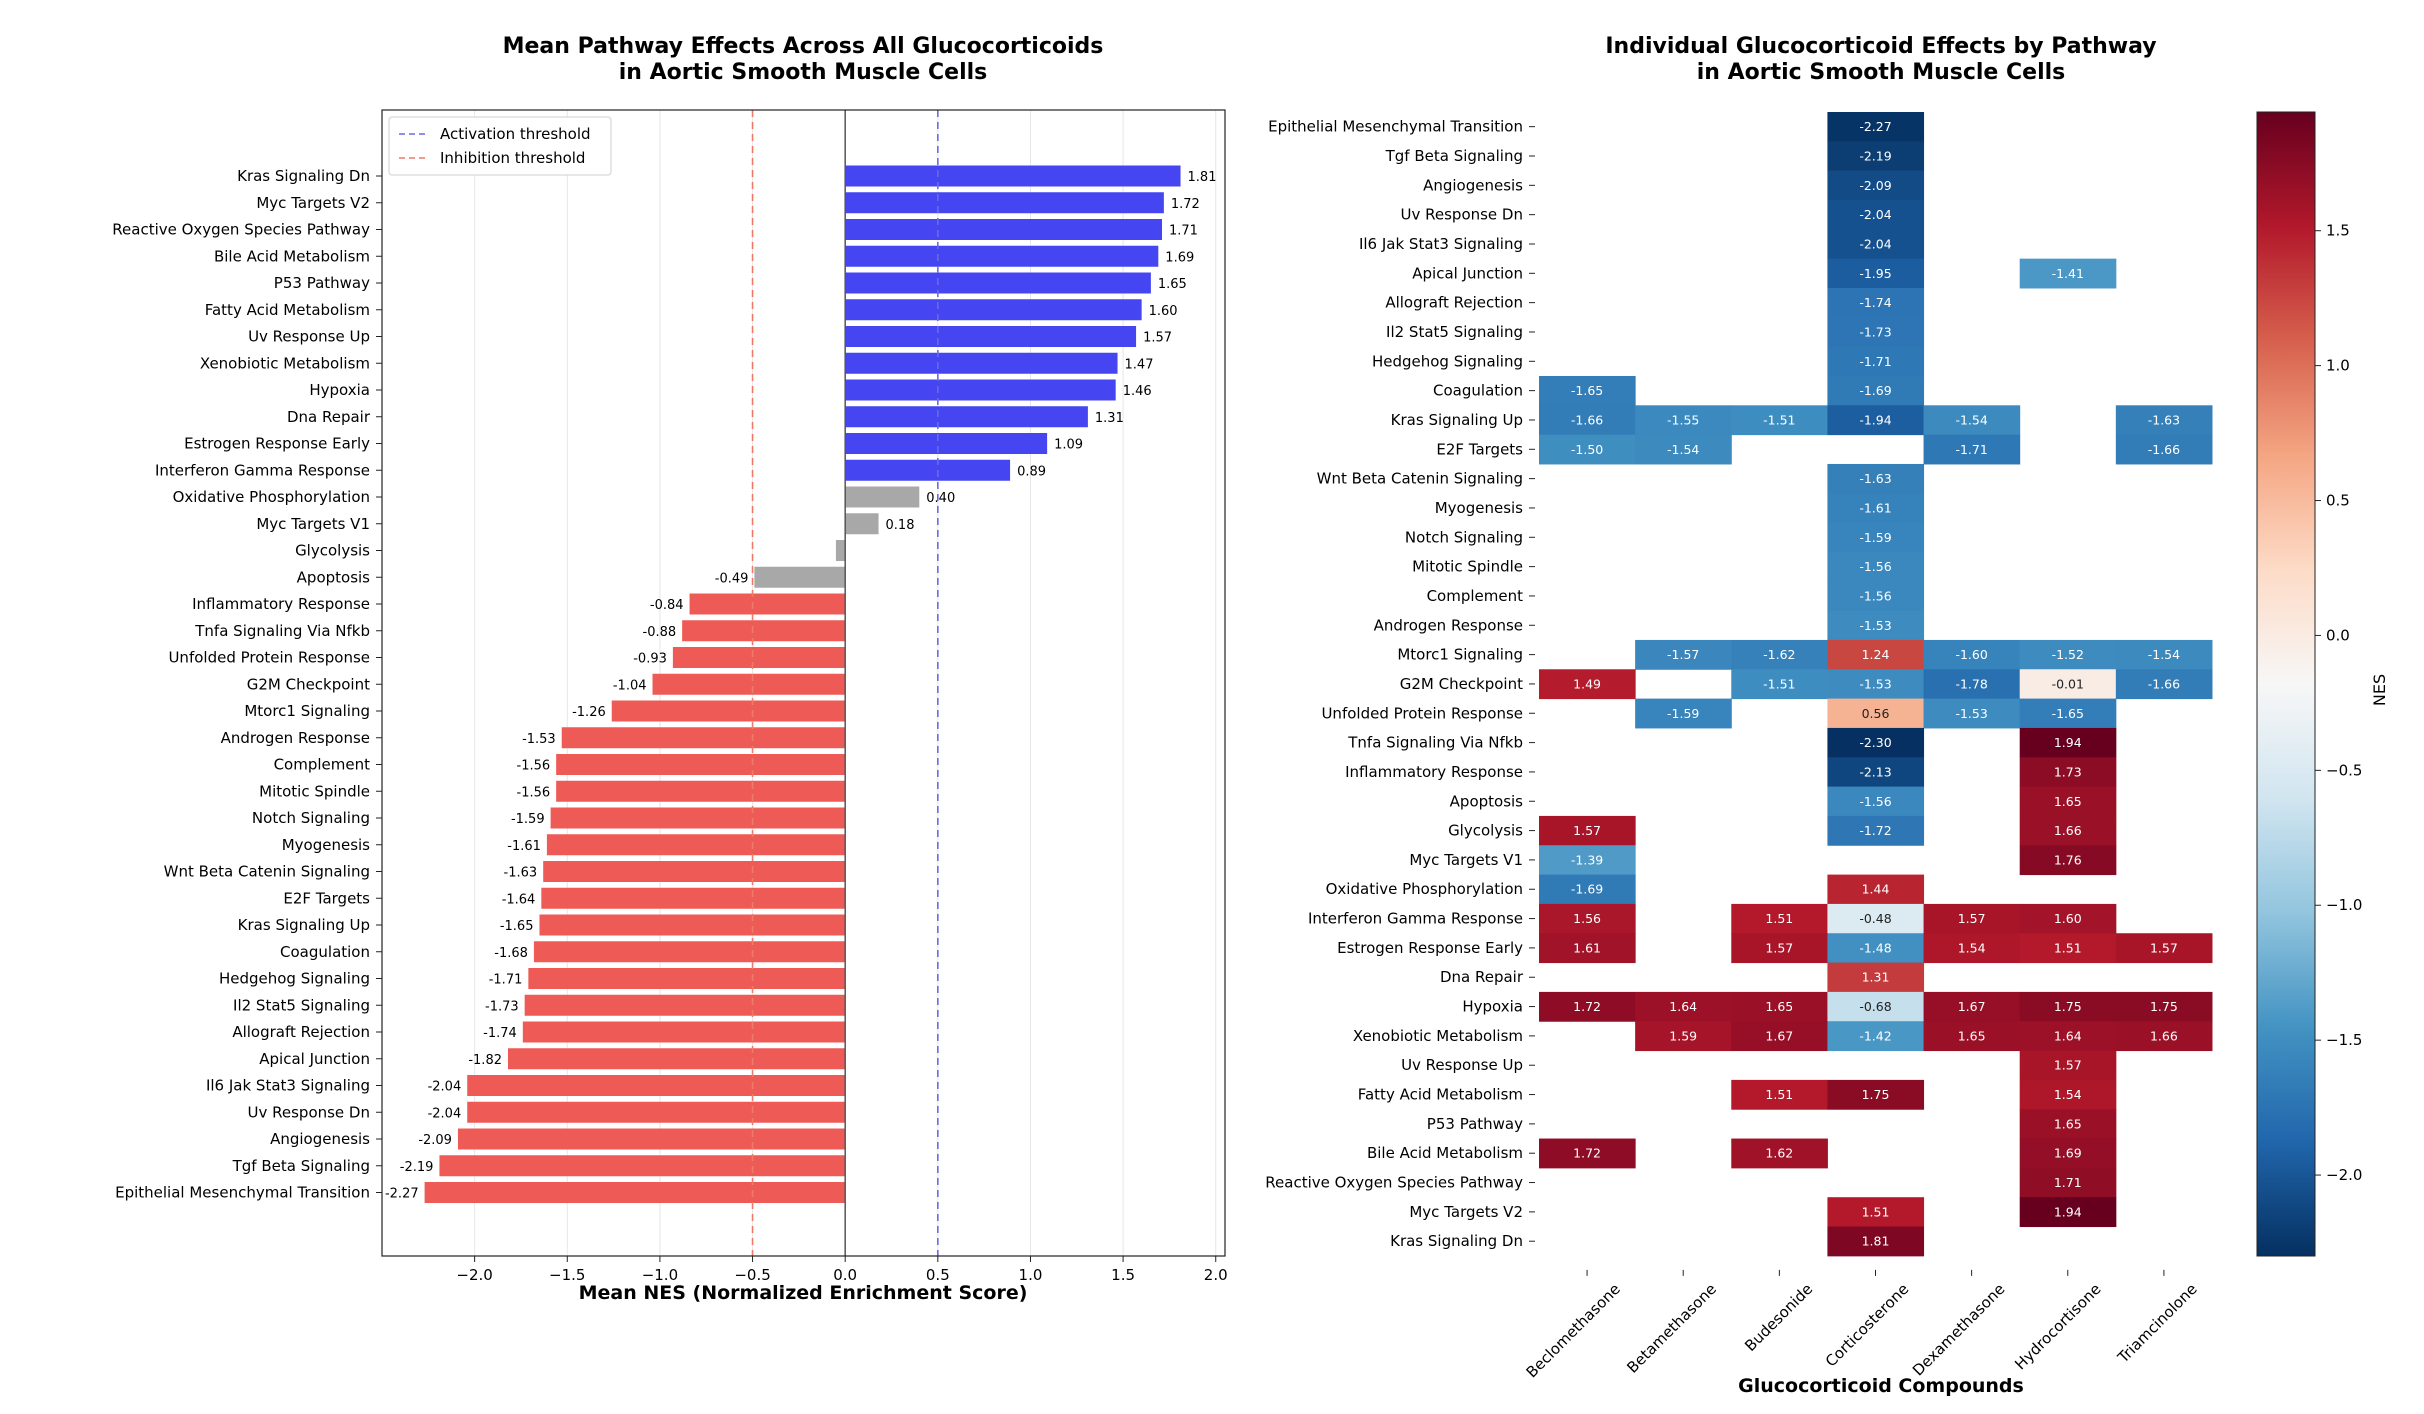  What do you see at coordinates (1157, 338) in the screenshot?
I see `bar-value-label: 1.57` at bounding box center [1157, 338].